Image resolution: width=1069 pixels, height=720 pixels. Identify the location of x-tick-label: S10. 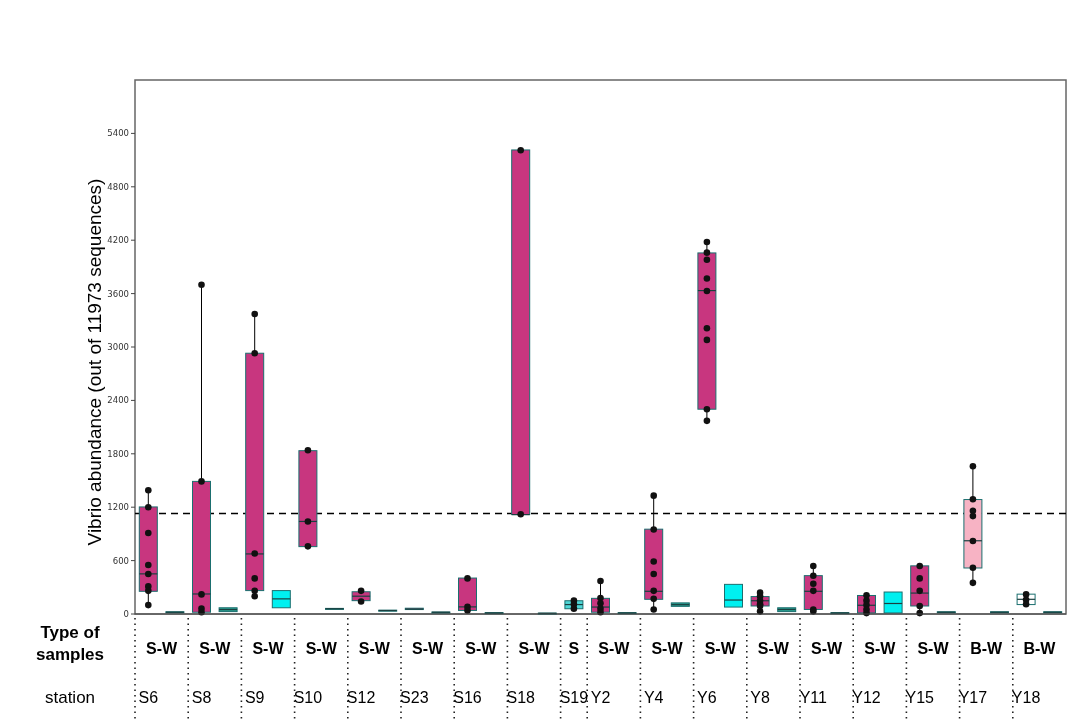
(308, 697).